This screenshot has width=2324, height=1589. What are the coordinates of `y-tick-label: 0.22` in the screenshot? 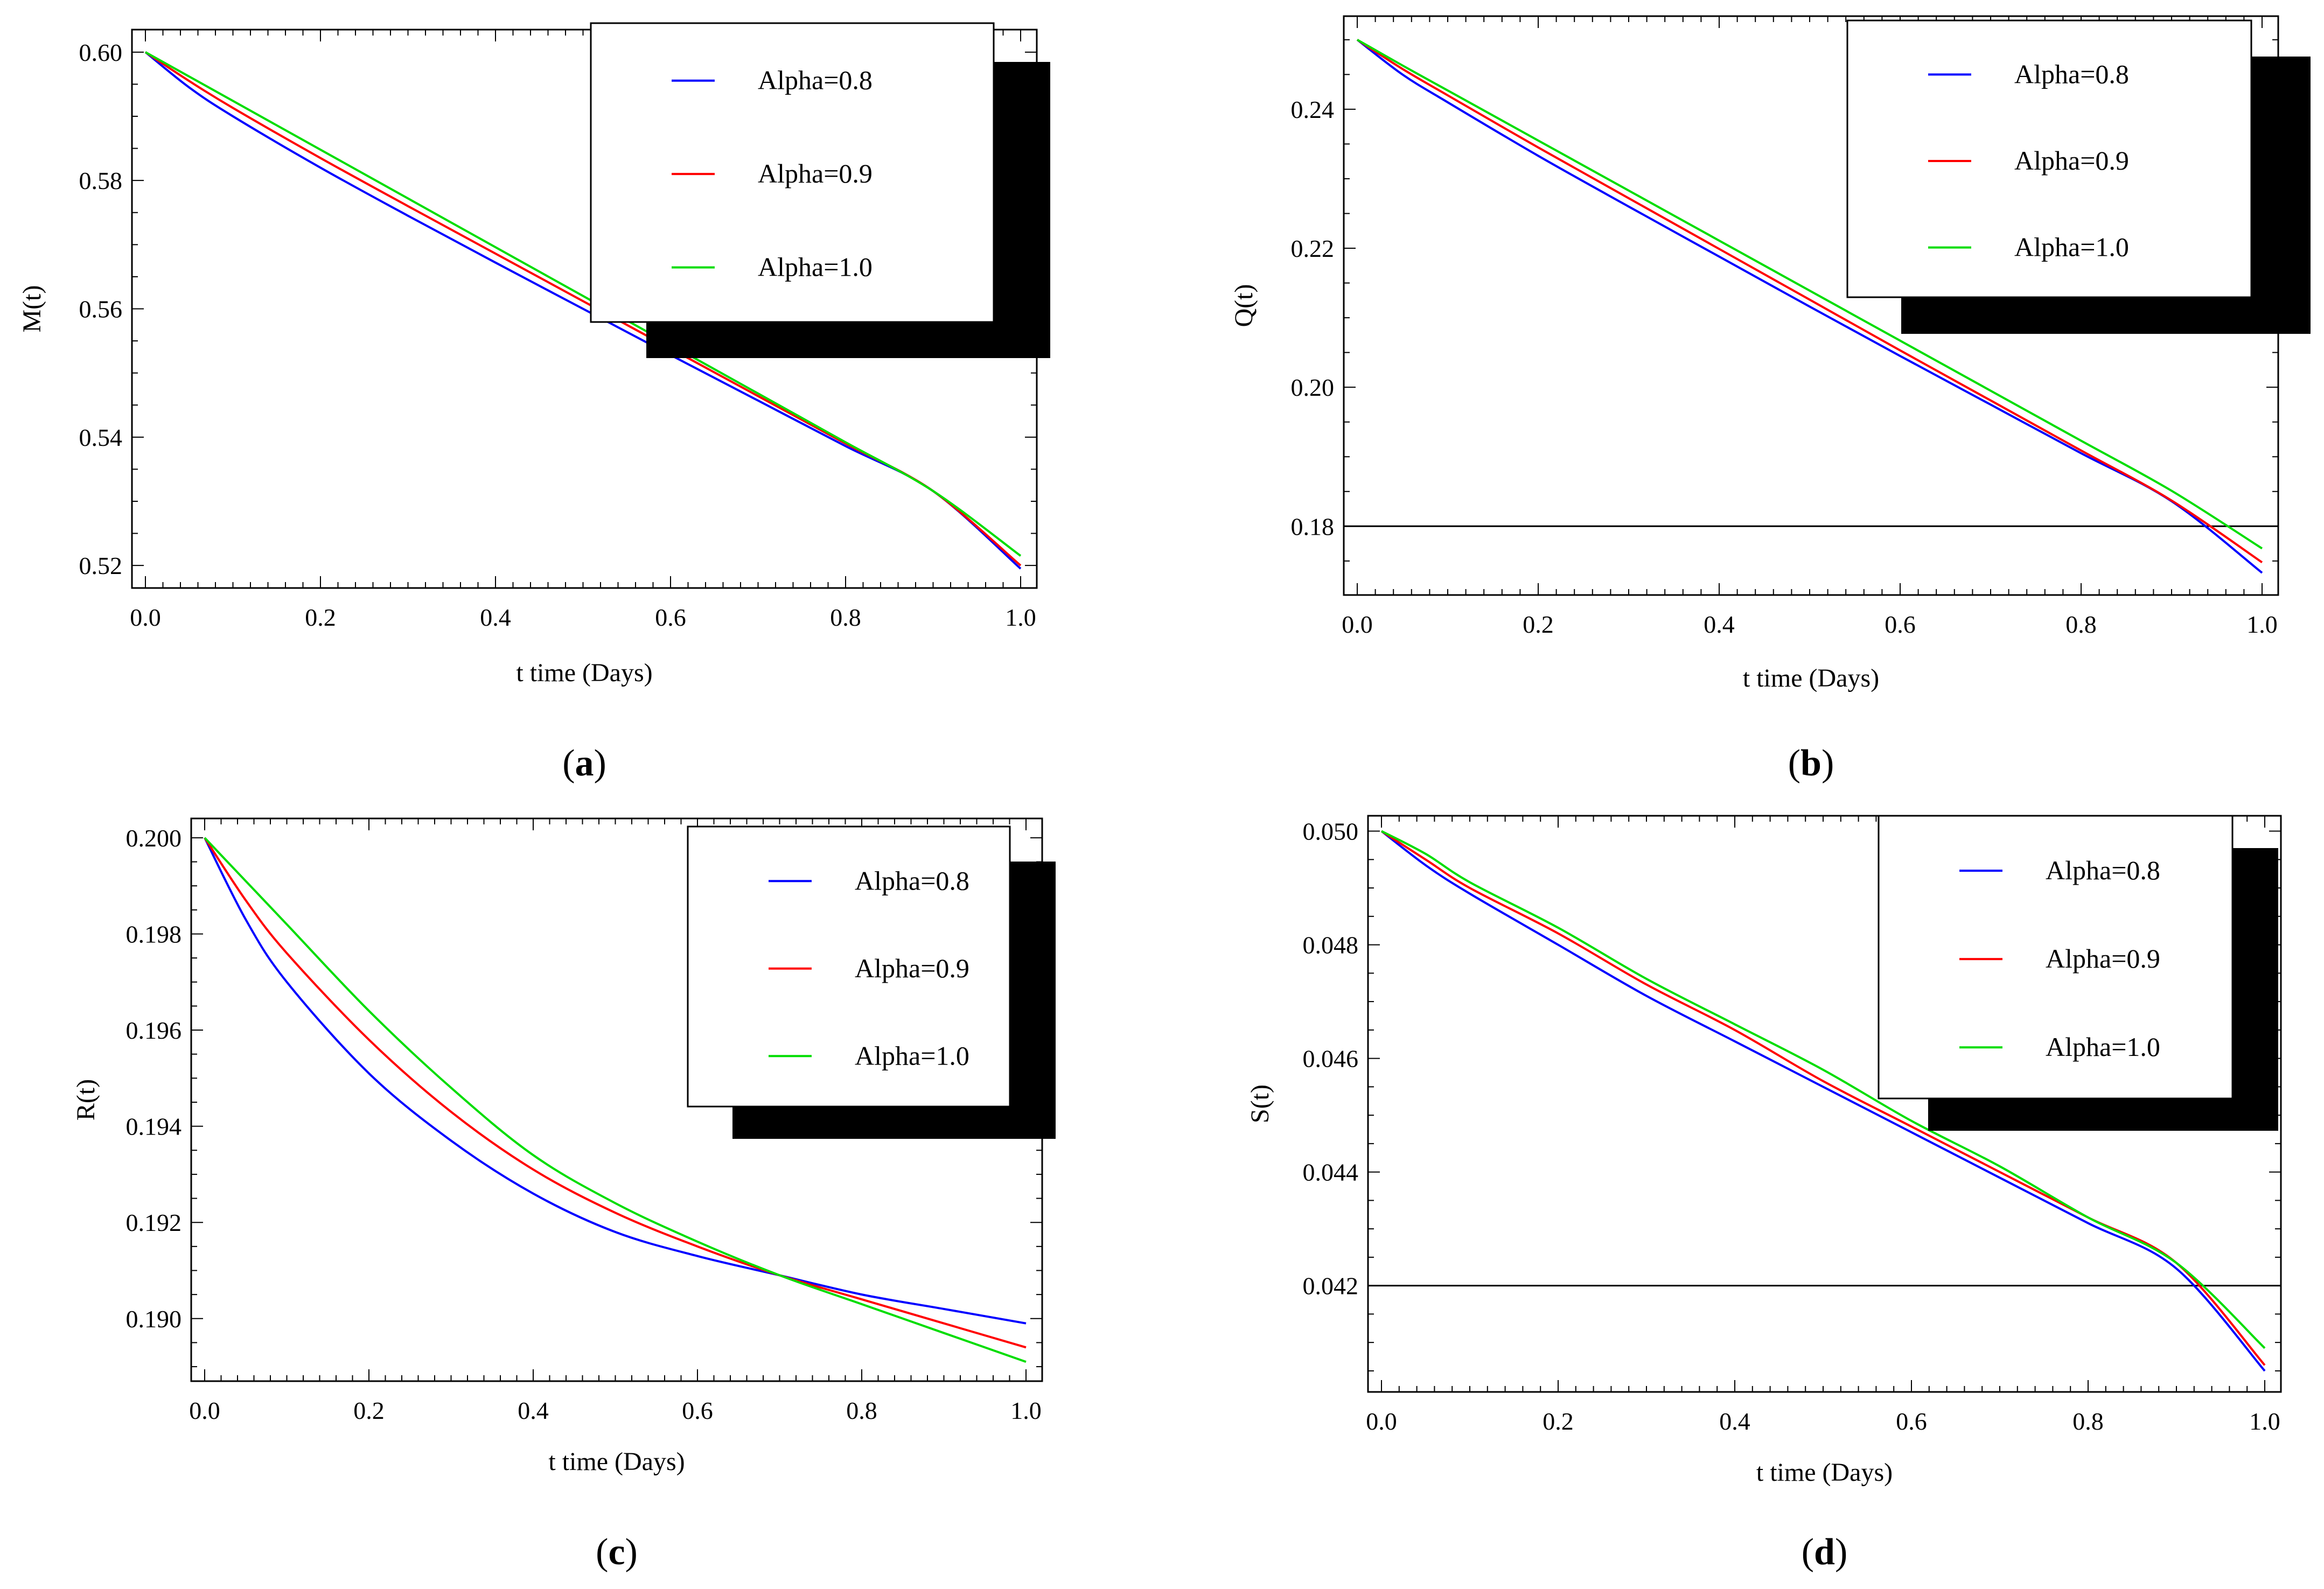 It's located at (1313, 248).